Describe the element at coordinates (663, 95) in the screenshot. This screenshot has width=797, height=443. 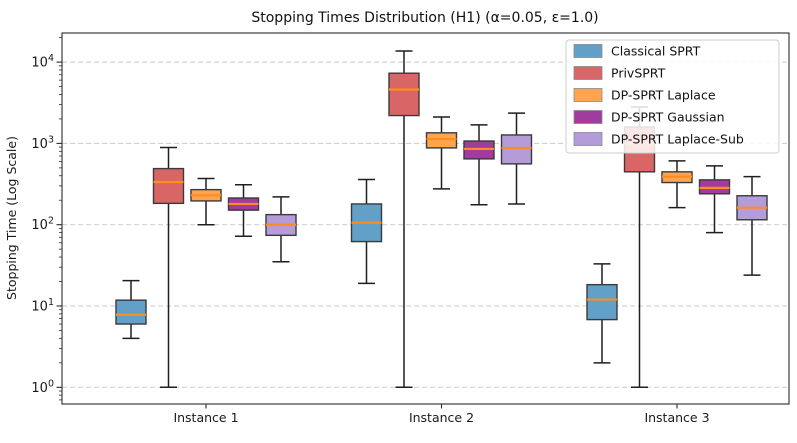
I see `legend-label-dp-sprt-laplace: DP-SPRT Laplace` at that location.